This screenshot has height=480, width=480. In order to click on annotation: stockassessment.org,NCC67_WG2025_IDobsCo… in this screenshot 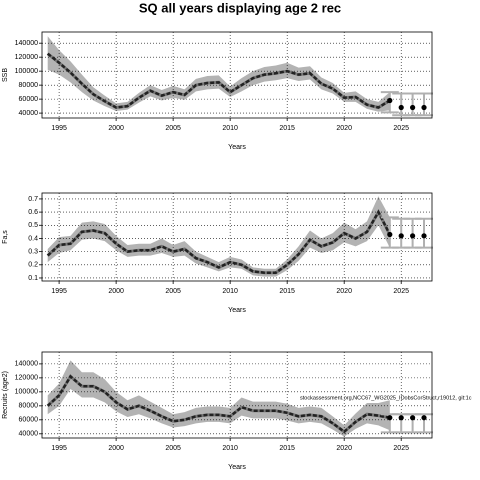, I will do `click(386, 398)`.